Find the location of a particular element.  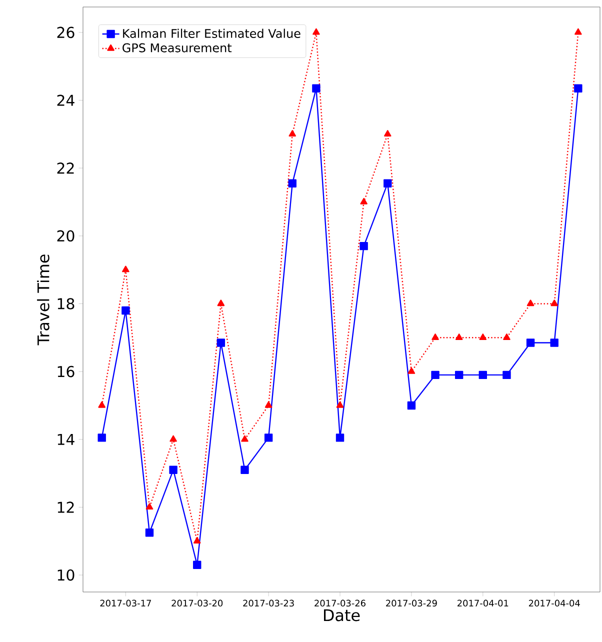

y-tick-label: 22 is located at coordinates (65, 168).